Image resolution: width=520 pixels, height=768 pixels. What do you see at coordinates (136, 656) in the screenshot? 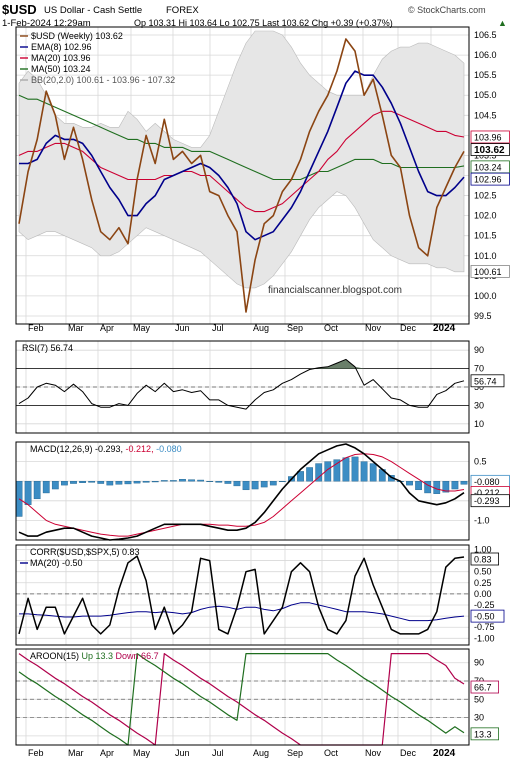
I see `aroon-title-part: Down 66.7` at bounding box center [136, 656].